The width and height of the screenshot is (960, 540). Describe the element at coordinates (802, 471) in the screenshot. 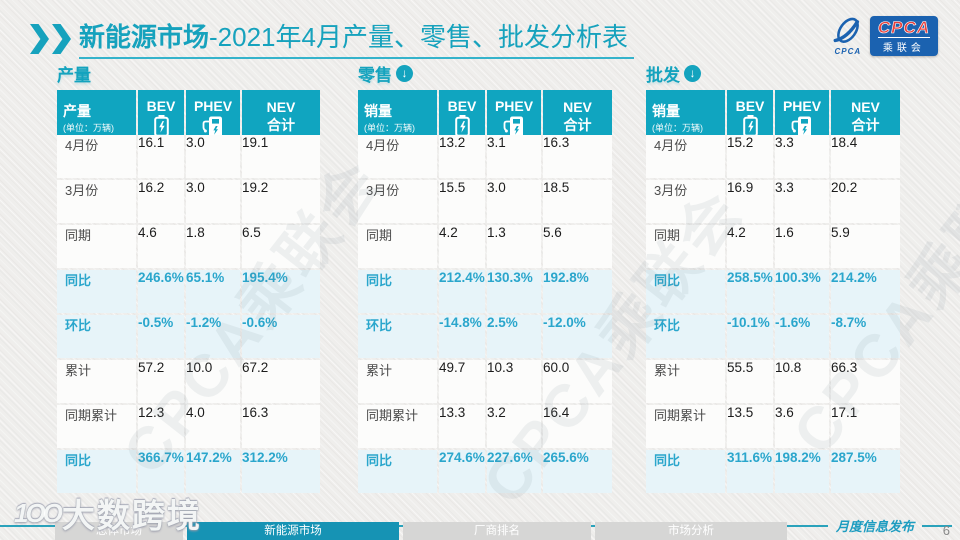

I see `cell-value: 198.2%` at that location.